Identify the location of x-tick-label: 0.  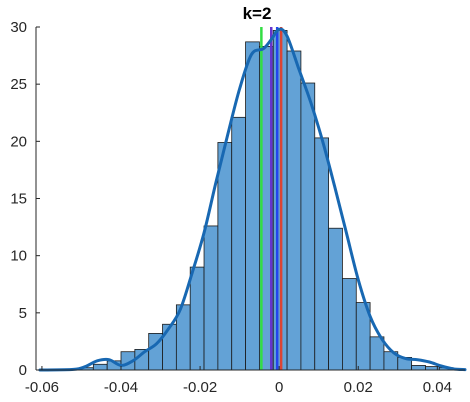
(279, 387).